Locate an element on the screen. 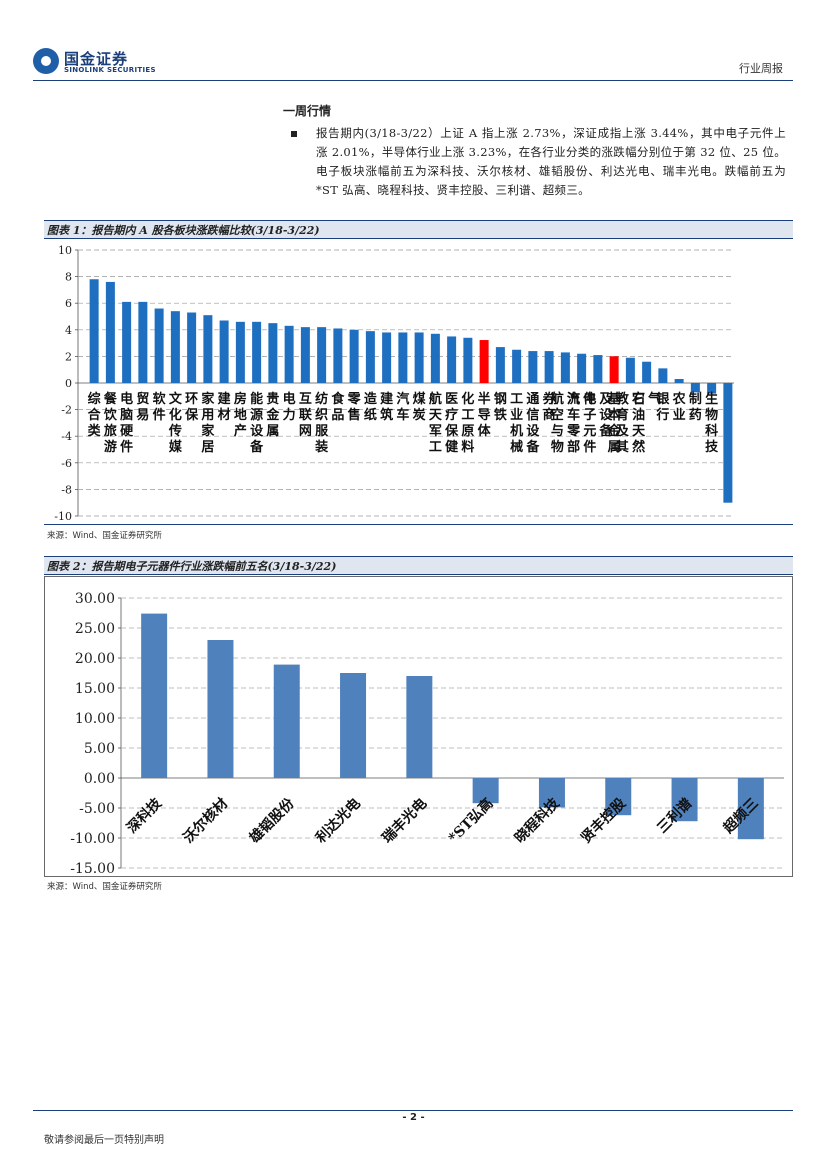 The width and height of the screenshot is (827, 1170). y-tick-label: -5.00 is located at coordinates (97, 809).